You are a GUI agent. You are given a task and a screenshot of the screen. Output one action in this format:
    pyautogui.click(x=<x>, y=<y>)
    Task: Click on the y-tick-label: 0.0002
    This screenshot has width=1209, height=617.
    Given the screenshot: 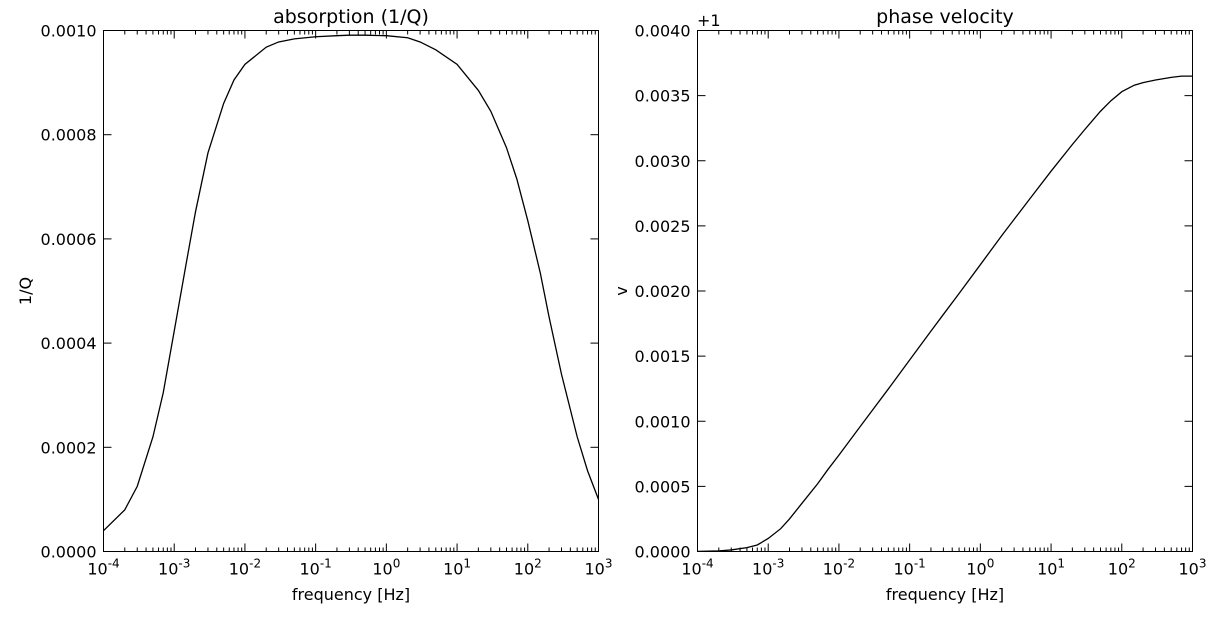 What is the action you would take?
    pyautogui.click(x=69, y=447)
    